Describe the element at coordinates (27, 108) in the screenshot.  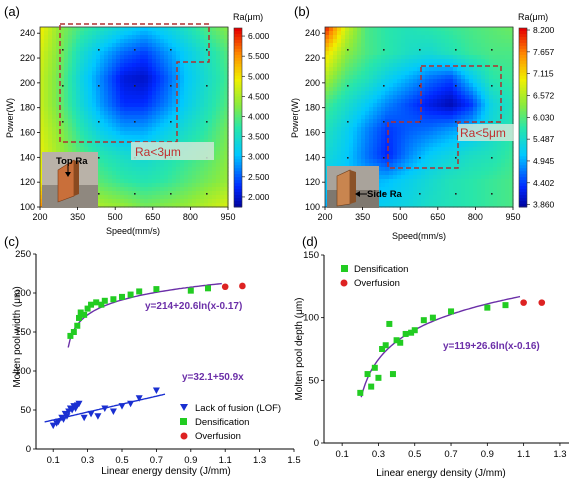
I see `panel-a-y-tick-label: 180` at that location.